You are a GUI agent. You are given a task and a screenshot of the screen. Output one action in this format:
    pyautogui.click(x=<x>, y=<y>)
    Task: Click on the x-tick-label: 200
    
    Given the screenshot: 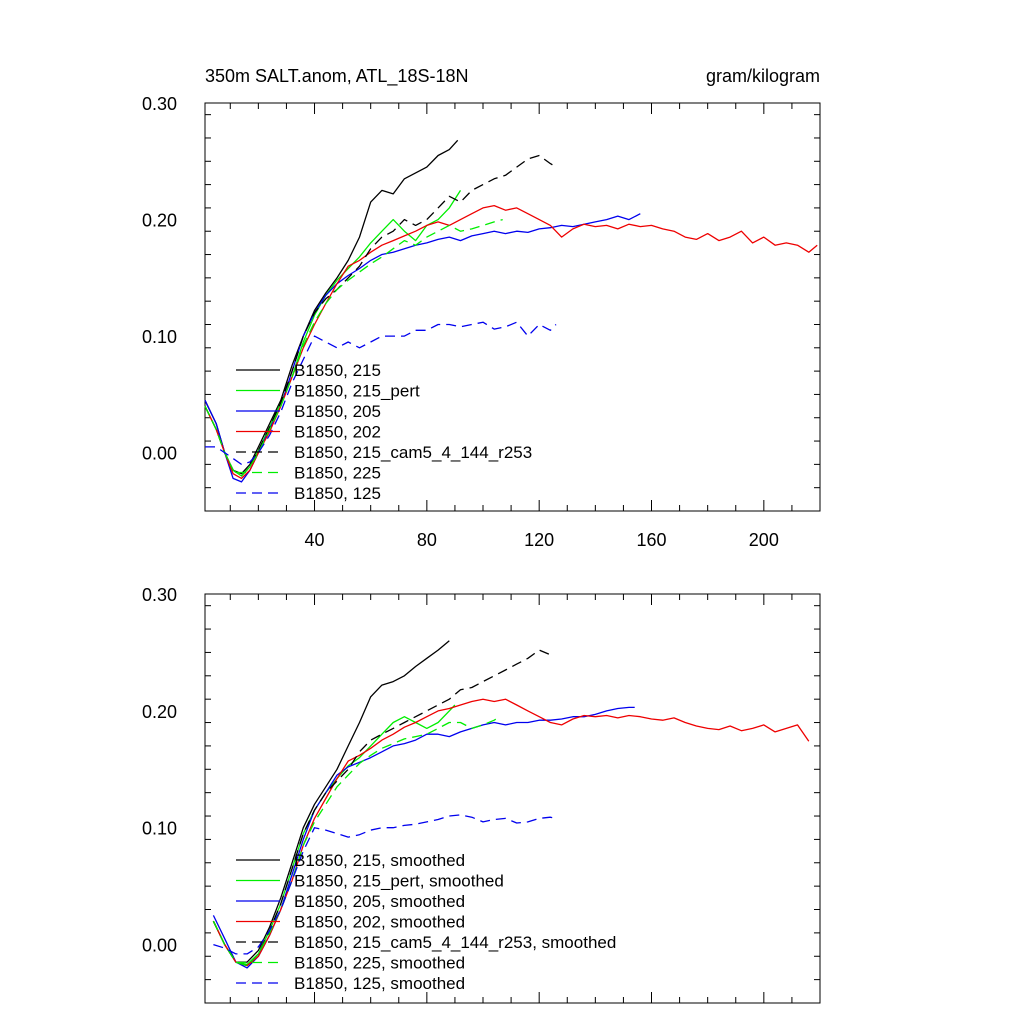 What is the action you would take?
    pyautogui.click(x=764, y=540)
    